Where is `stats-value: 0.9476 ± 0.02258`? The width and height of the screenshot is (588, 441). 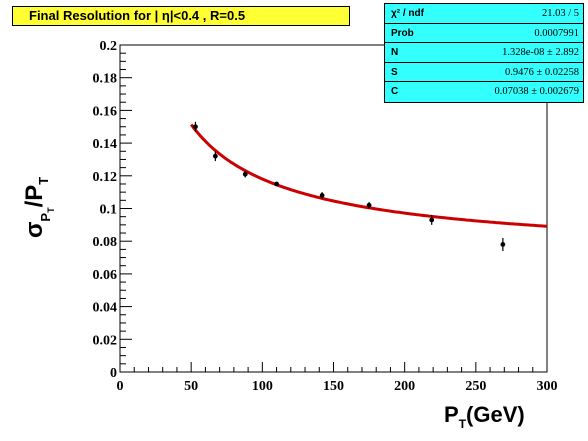
stats-value: 0.9476 ± 0.02258 is located at coordinates (541, 72).